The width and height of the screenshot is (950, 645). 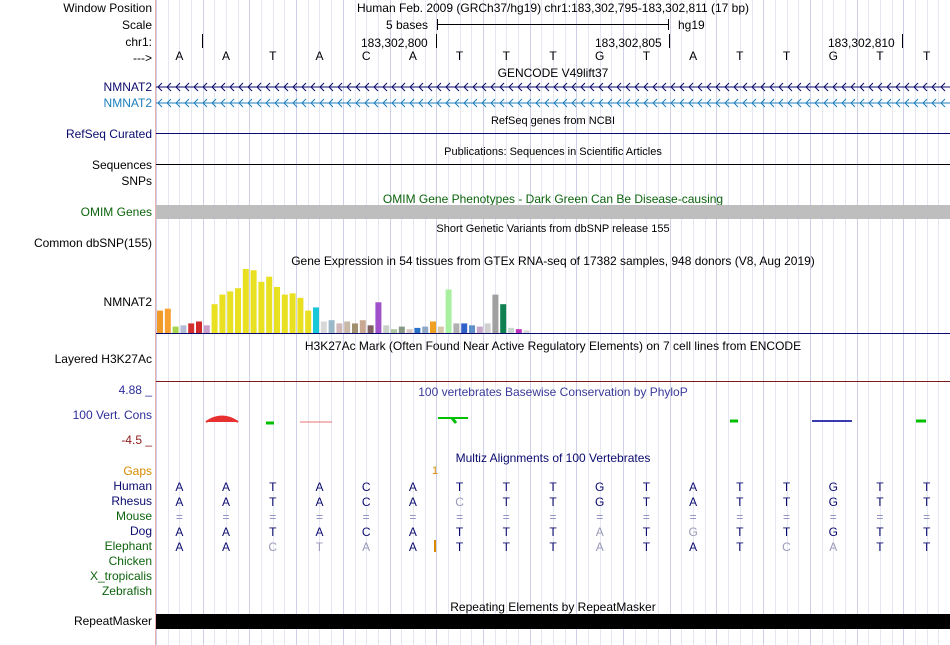 What do you see at coordinates (366, 547) in the screenshot?
I see `alignment-base-elephant: A` at bounding box center [366, 547].